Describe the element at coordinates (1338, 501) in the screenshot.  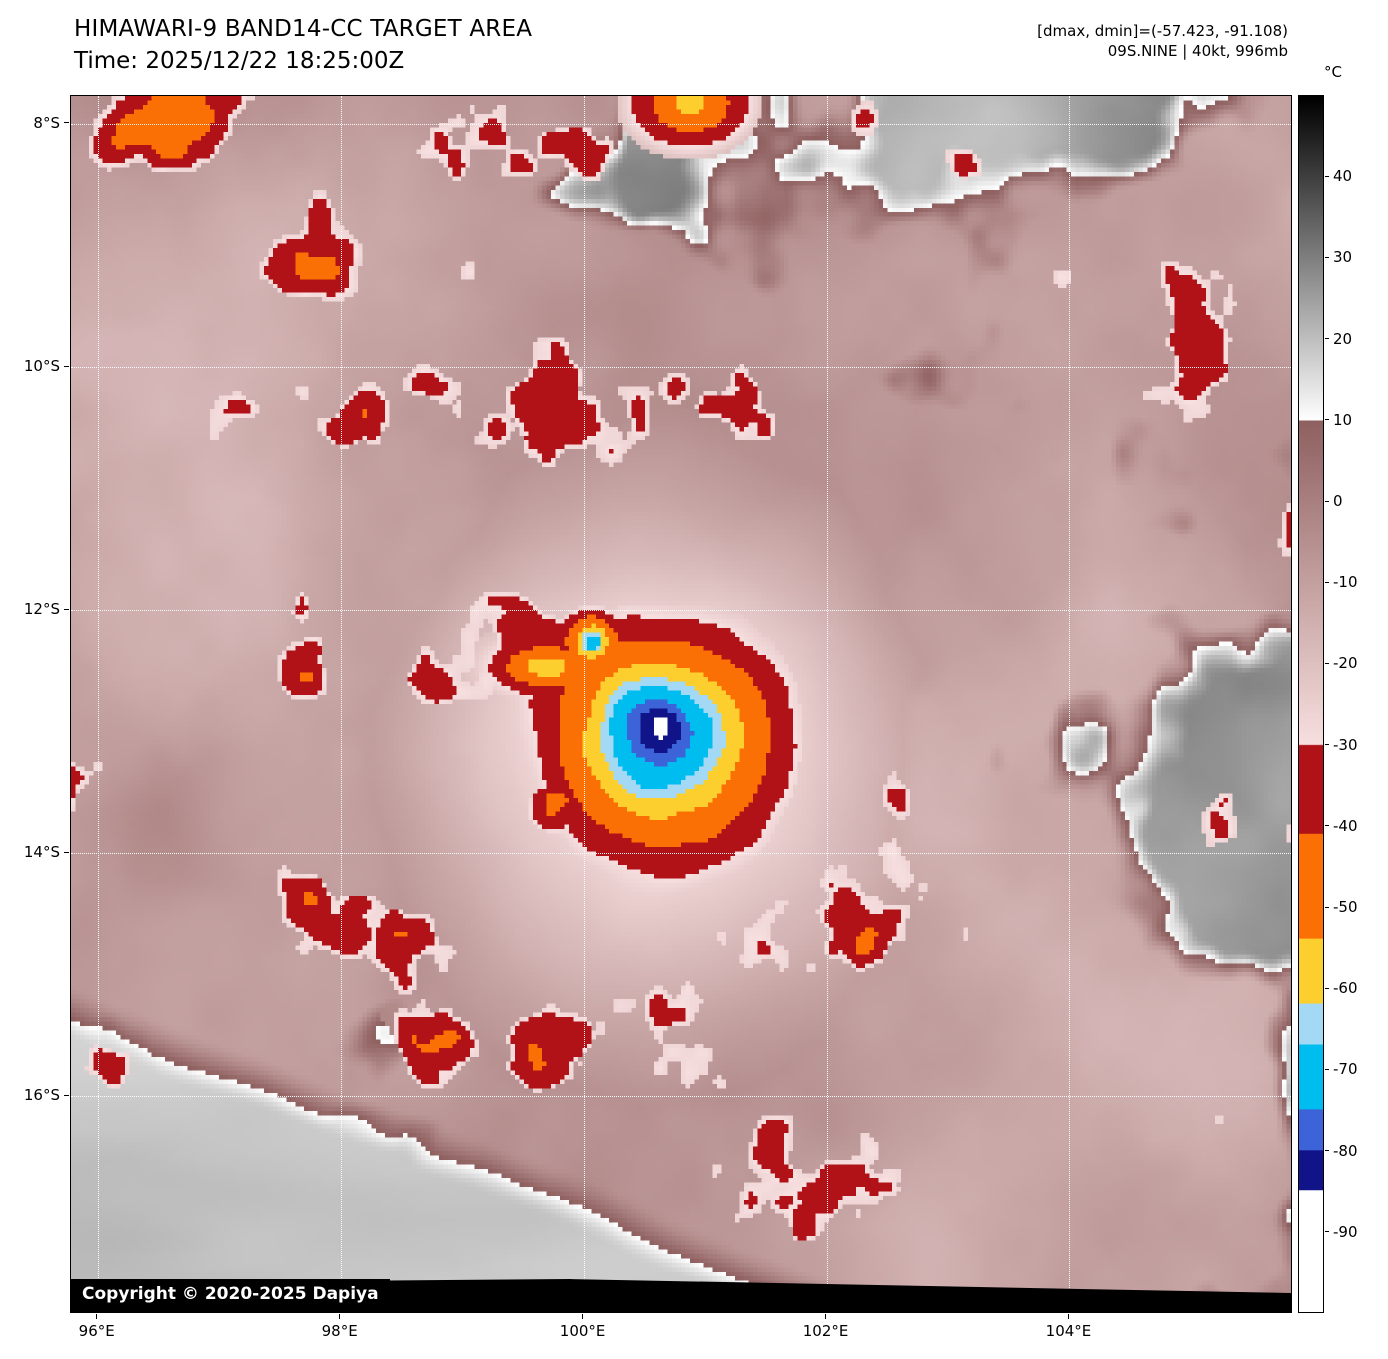
I see `colorbar-tick-label: 0` at that location.